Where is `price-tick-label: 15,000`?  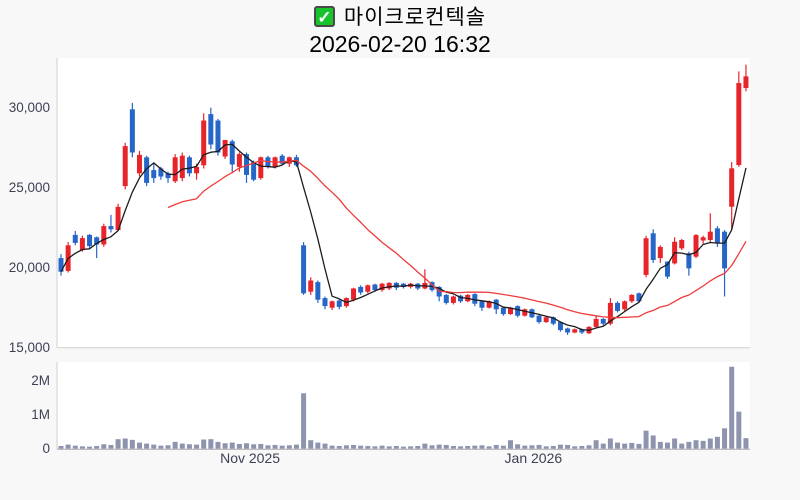
price-tick-label: 15,000 is located at coordinates (29, 347).